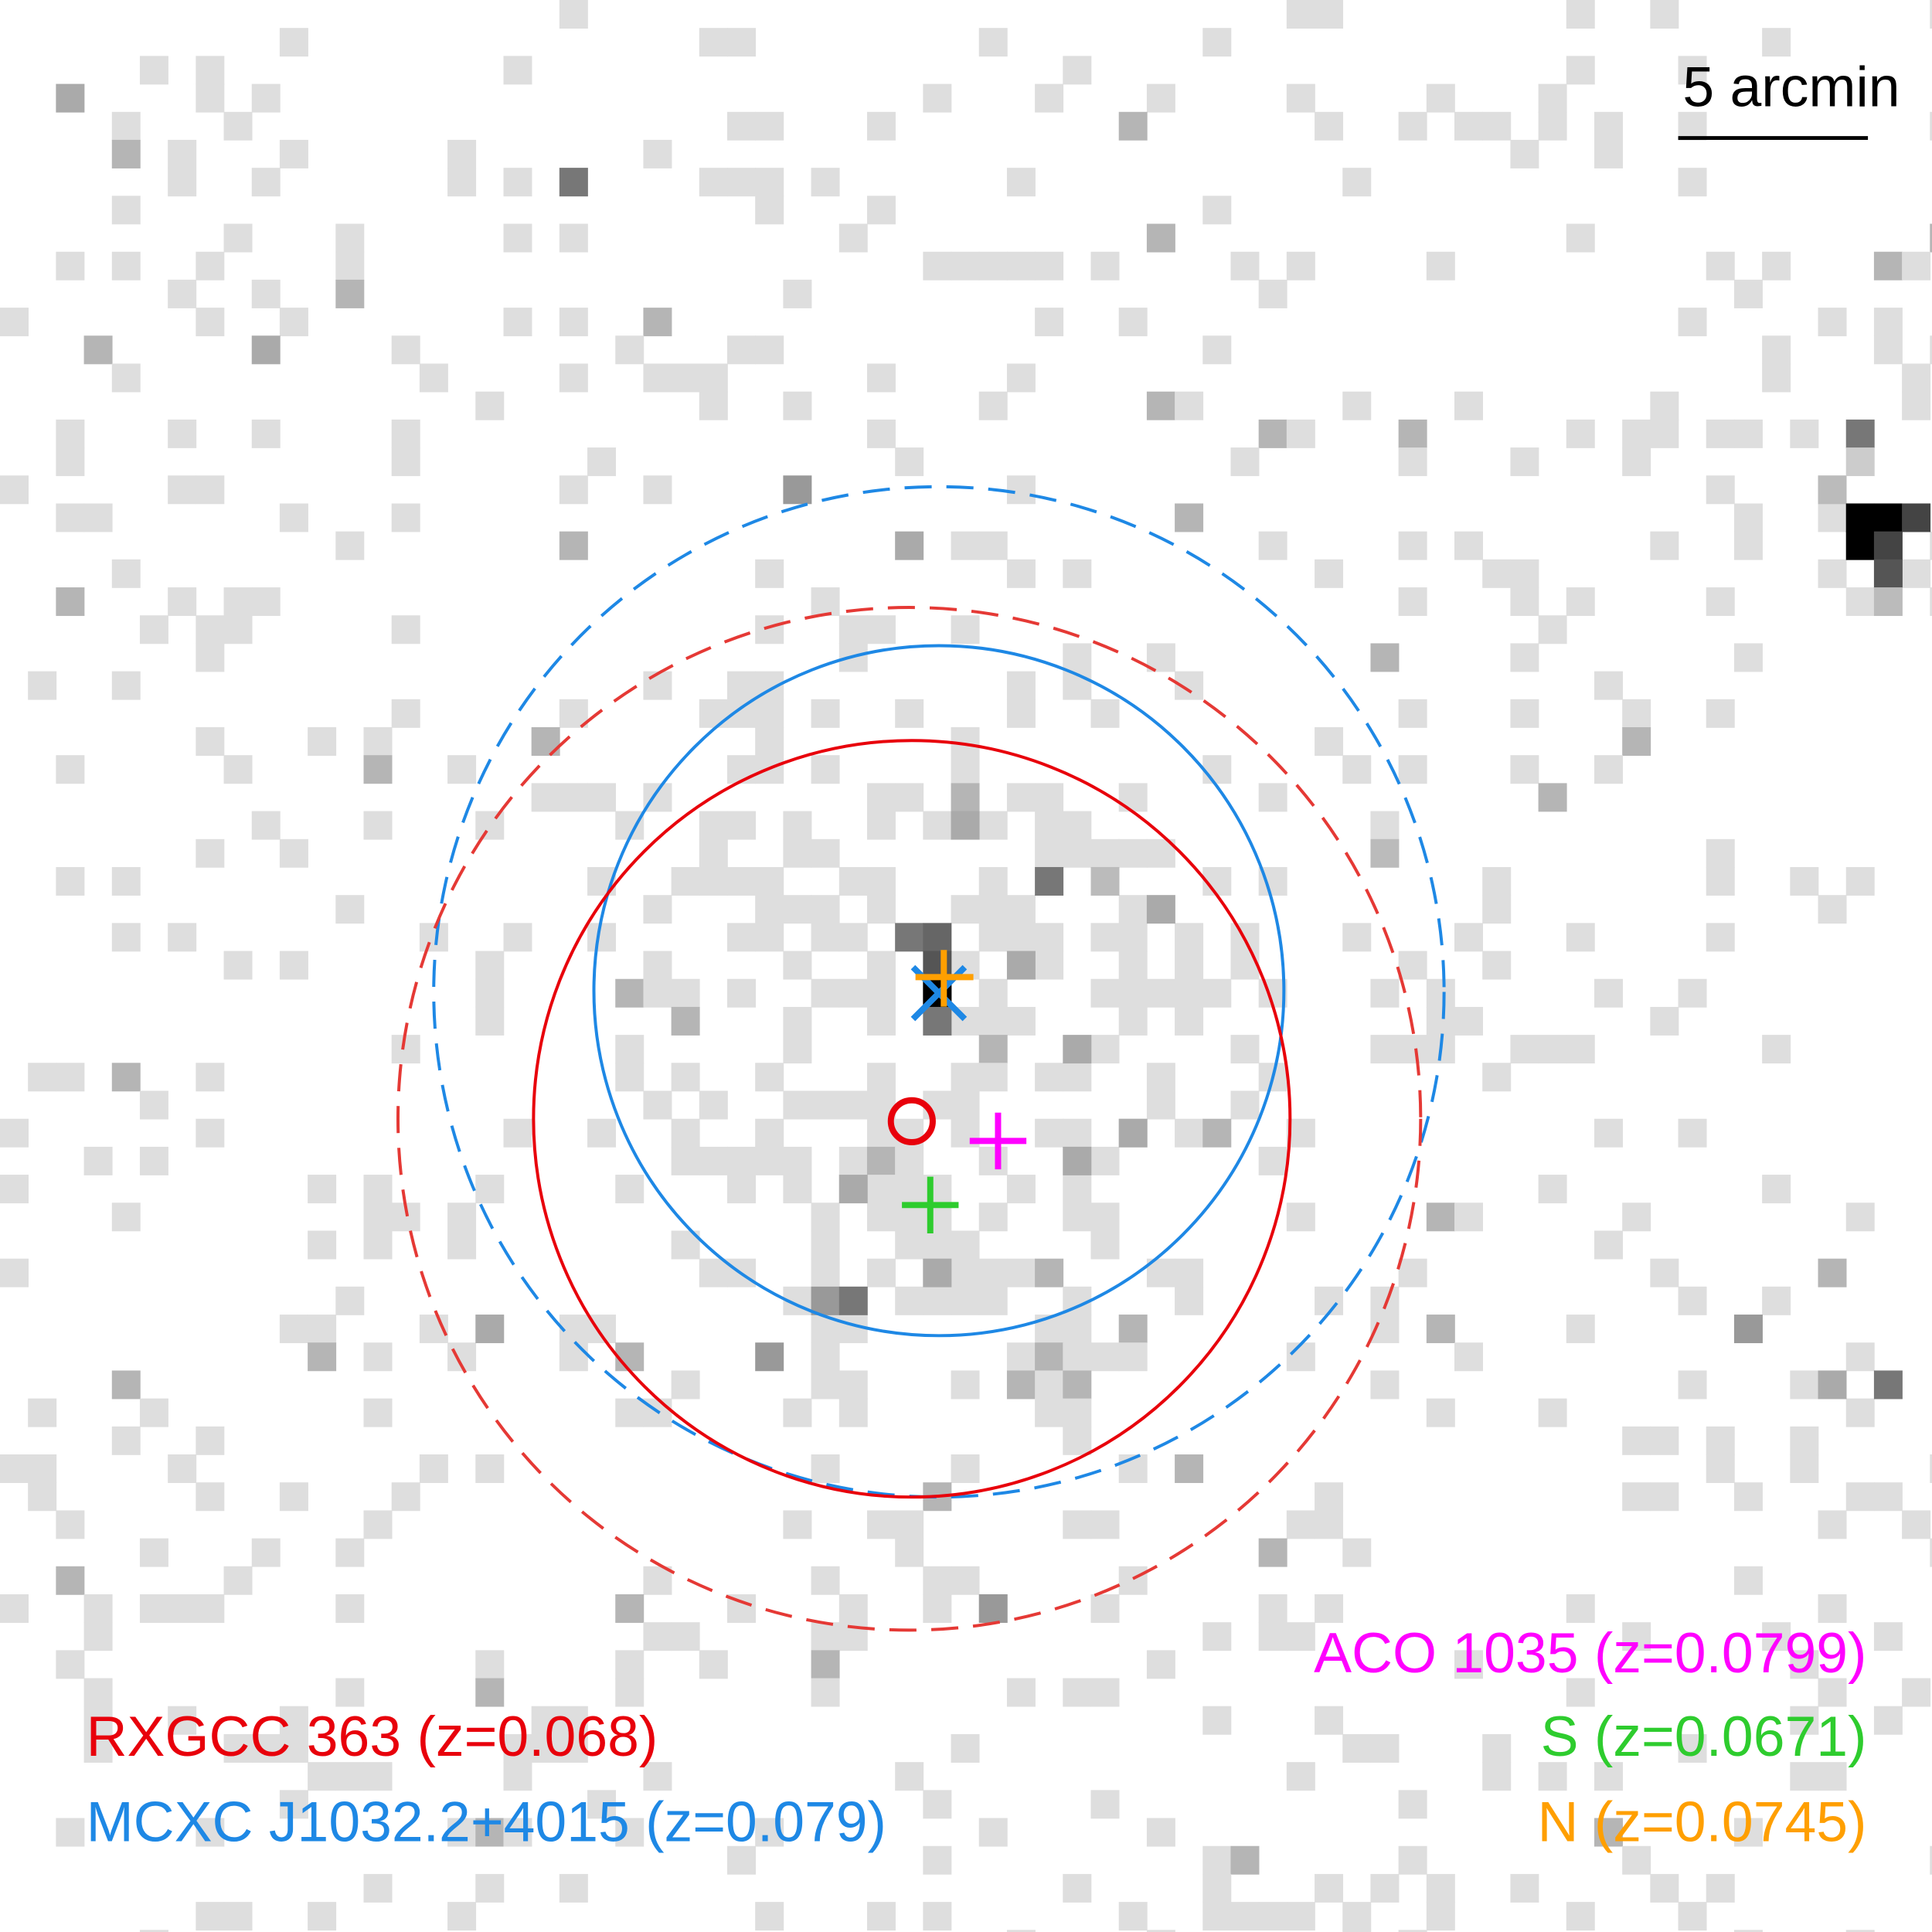 Image resolution: width=1932 pixels, height=1932 pixels. What do you see at coordinates (998, 1141) in the screenshot?
I see `magenta-plus-marker` at bounding box center [998, 1141].